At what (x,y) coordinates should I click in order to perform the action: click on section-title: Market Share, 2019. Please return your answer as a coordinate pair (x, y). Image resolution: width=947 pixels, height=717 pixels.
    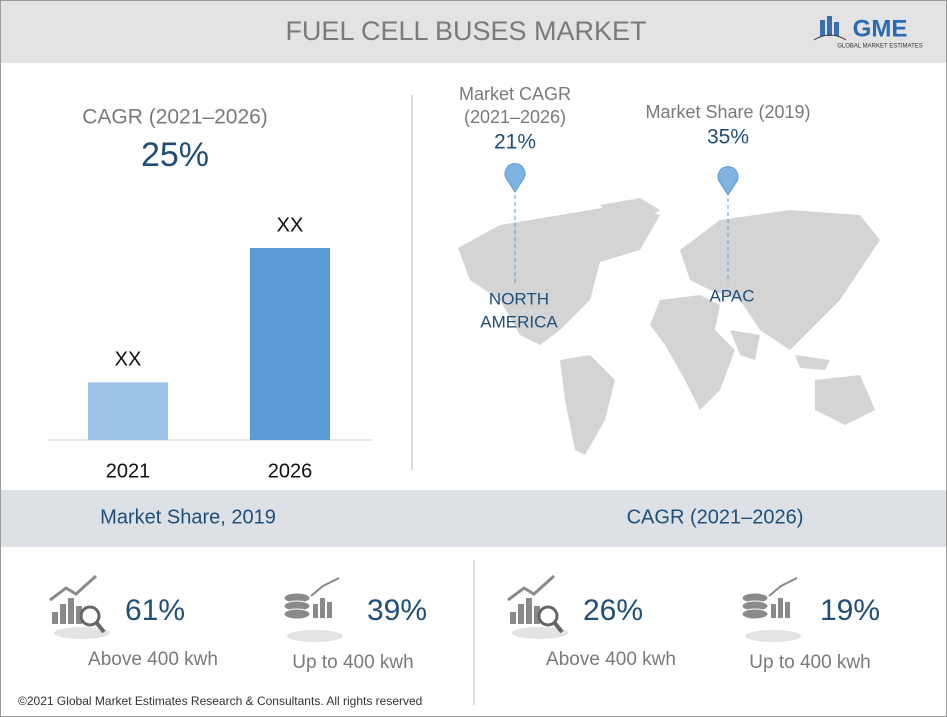
    Looking at the image, I should click on (188, 517).